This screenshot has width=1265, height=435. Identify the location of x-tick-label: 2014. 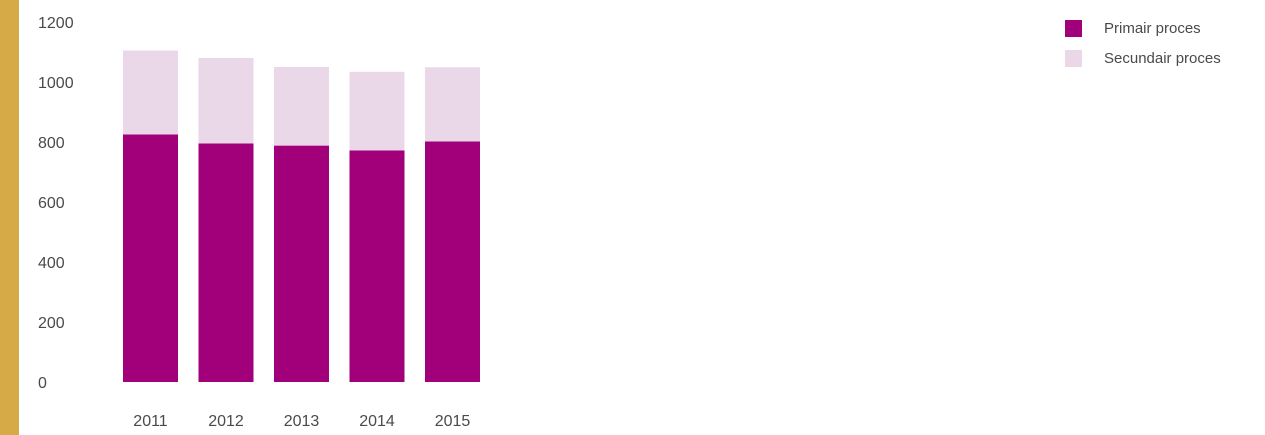
(377, 421).